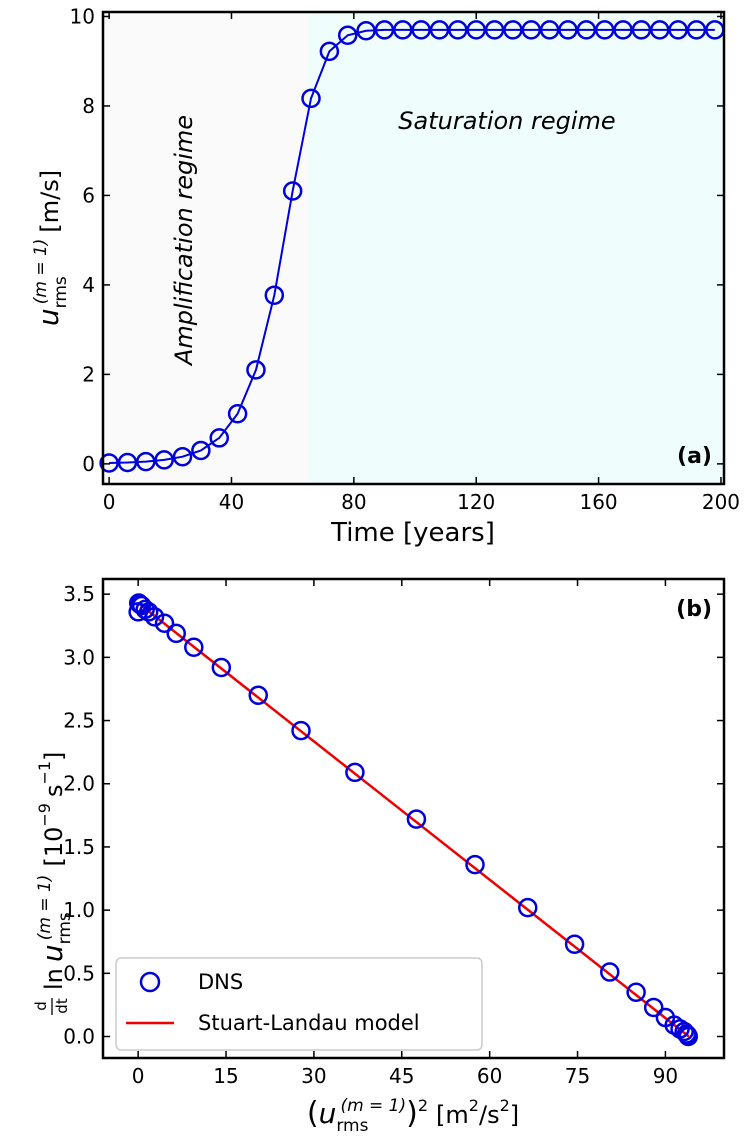  Describe the element at coordinates (79, 1037) in the screenshot. I see `y-tick-label: 0.0` at that location.